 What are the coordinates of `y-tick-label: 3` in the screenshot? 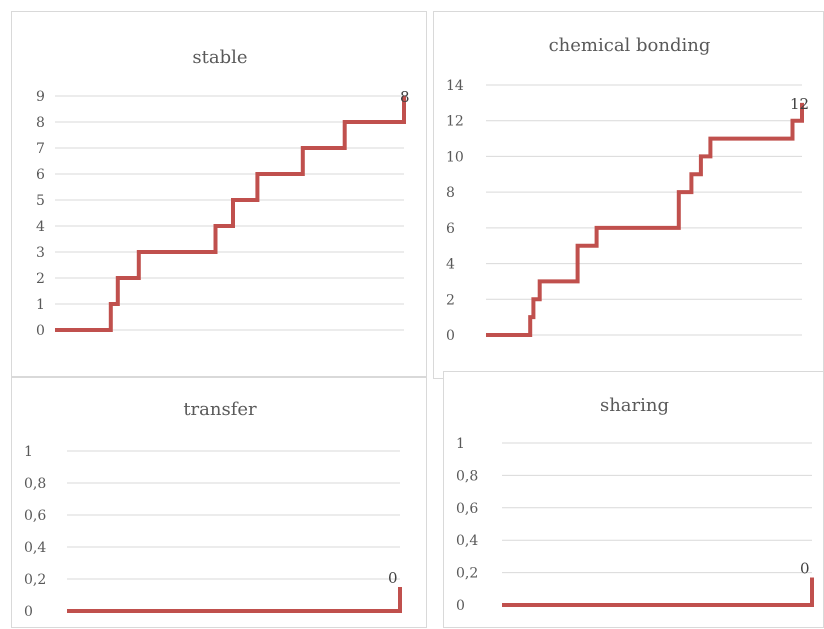 It's located at (40, 253).